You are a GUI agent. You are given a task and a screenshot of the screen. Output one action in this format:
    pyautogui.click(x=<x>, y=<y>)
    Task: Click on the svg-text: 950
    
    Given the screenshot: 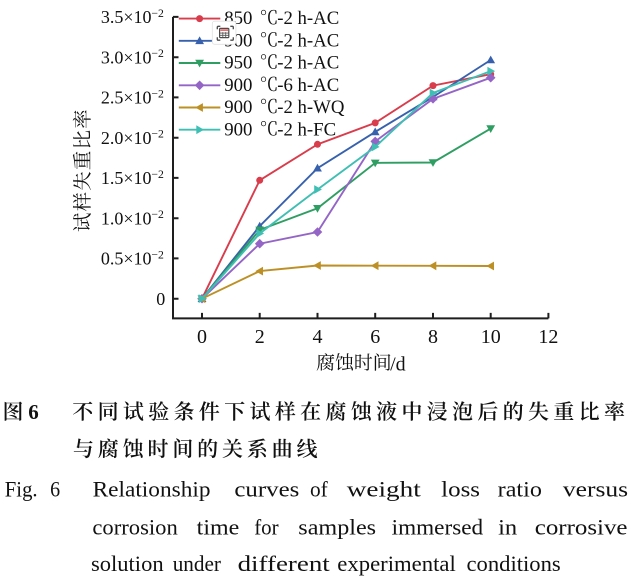 What is the action you would take?
    pyautogui.click(x=238, y=63)
    